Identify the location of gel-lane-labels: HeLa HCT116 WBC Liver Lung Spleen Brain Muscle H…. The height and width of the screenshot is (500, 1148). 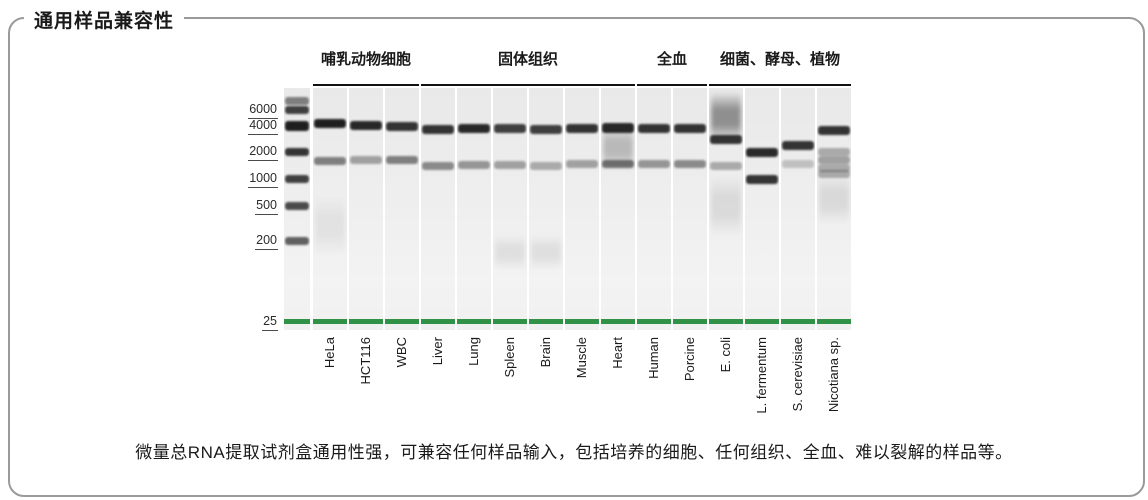
(572, 392).